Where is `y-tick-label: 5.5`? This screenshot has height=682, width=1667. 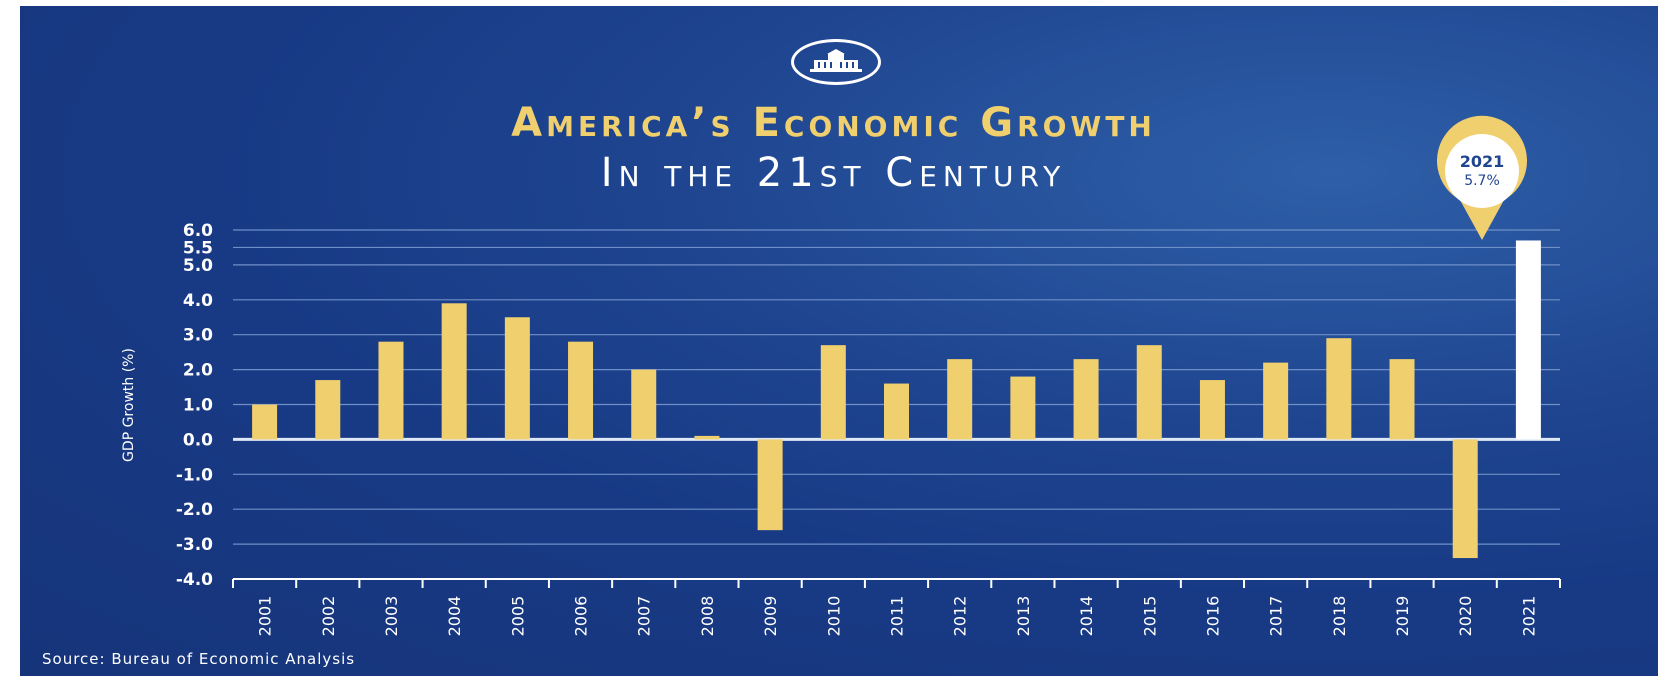 y-tick-label: 5.5 is located at coordinates (198, 248).